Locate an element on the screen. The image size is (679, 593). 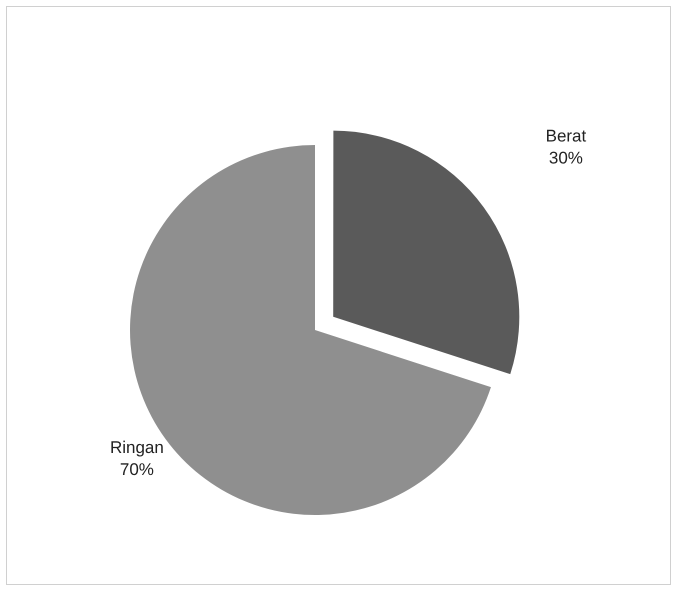
data-label: 70% is located at coordinates (137, 470).